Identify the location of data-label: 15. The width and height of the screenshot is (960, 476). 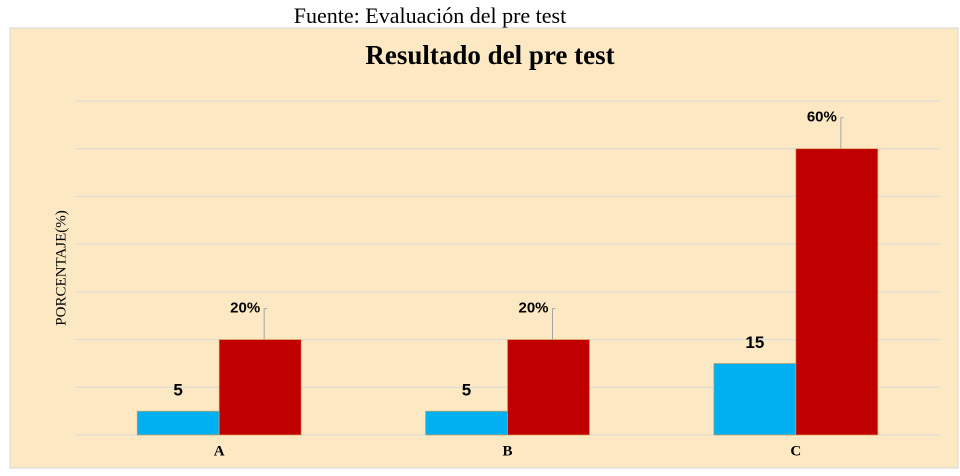
(754, 342).